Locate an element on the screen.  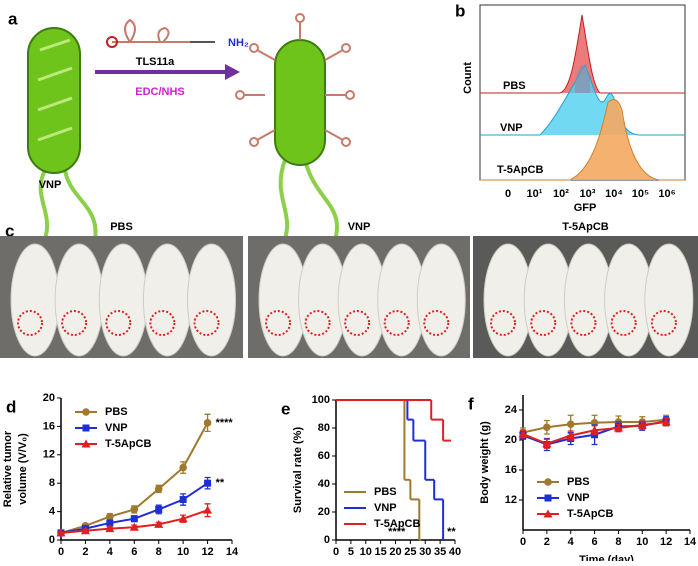
legend-label: PBS is located at coordinates (385, 492).